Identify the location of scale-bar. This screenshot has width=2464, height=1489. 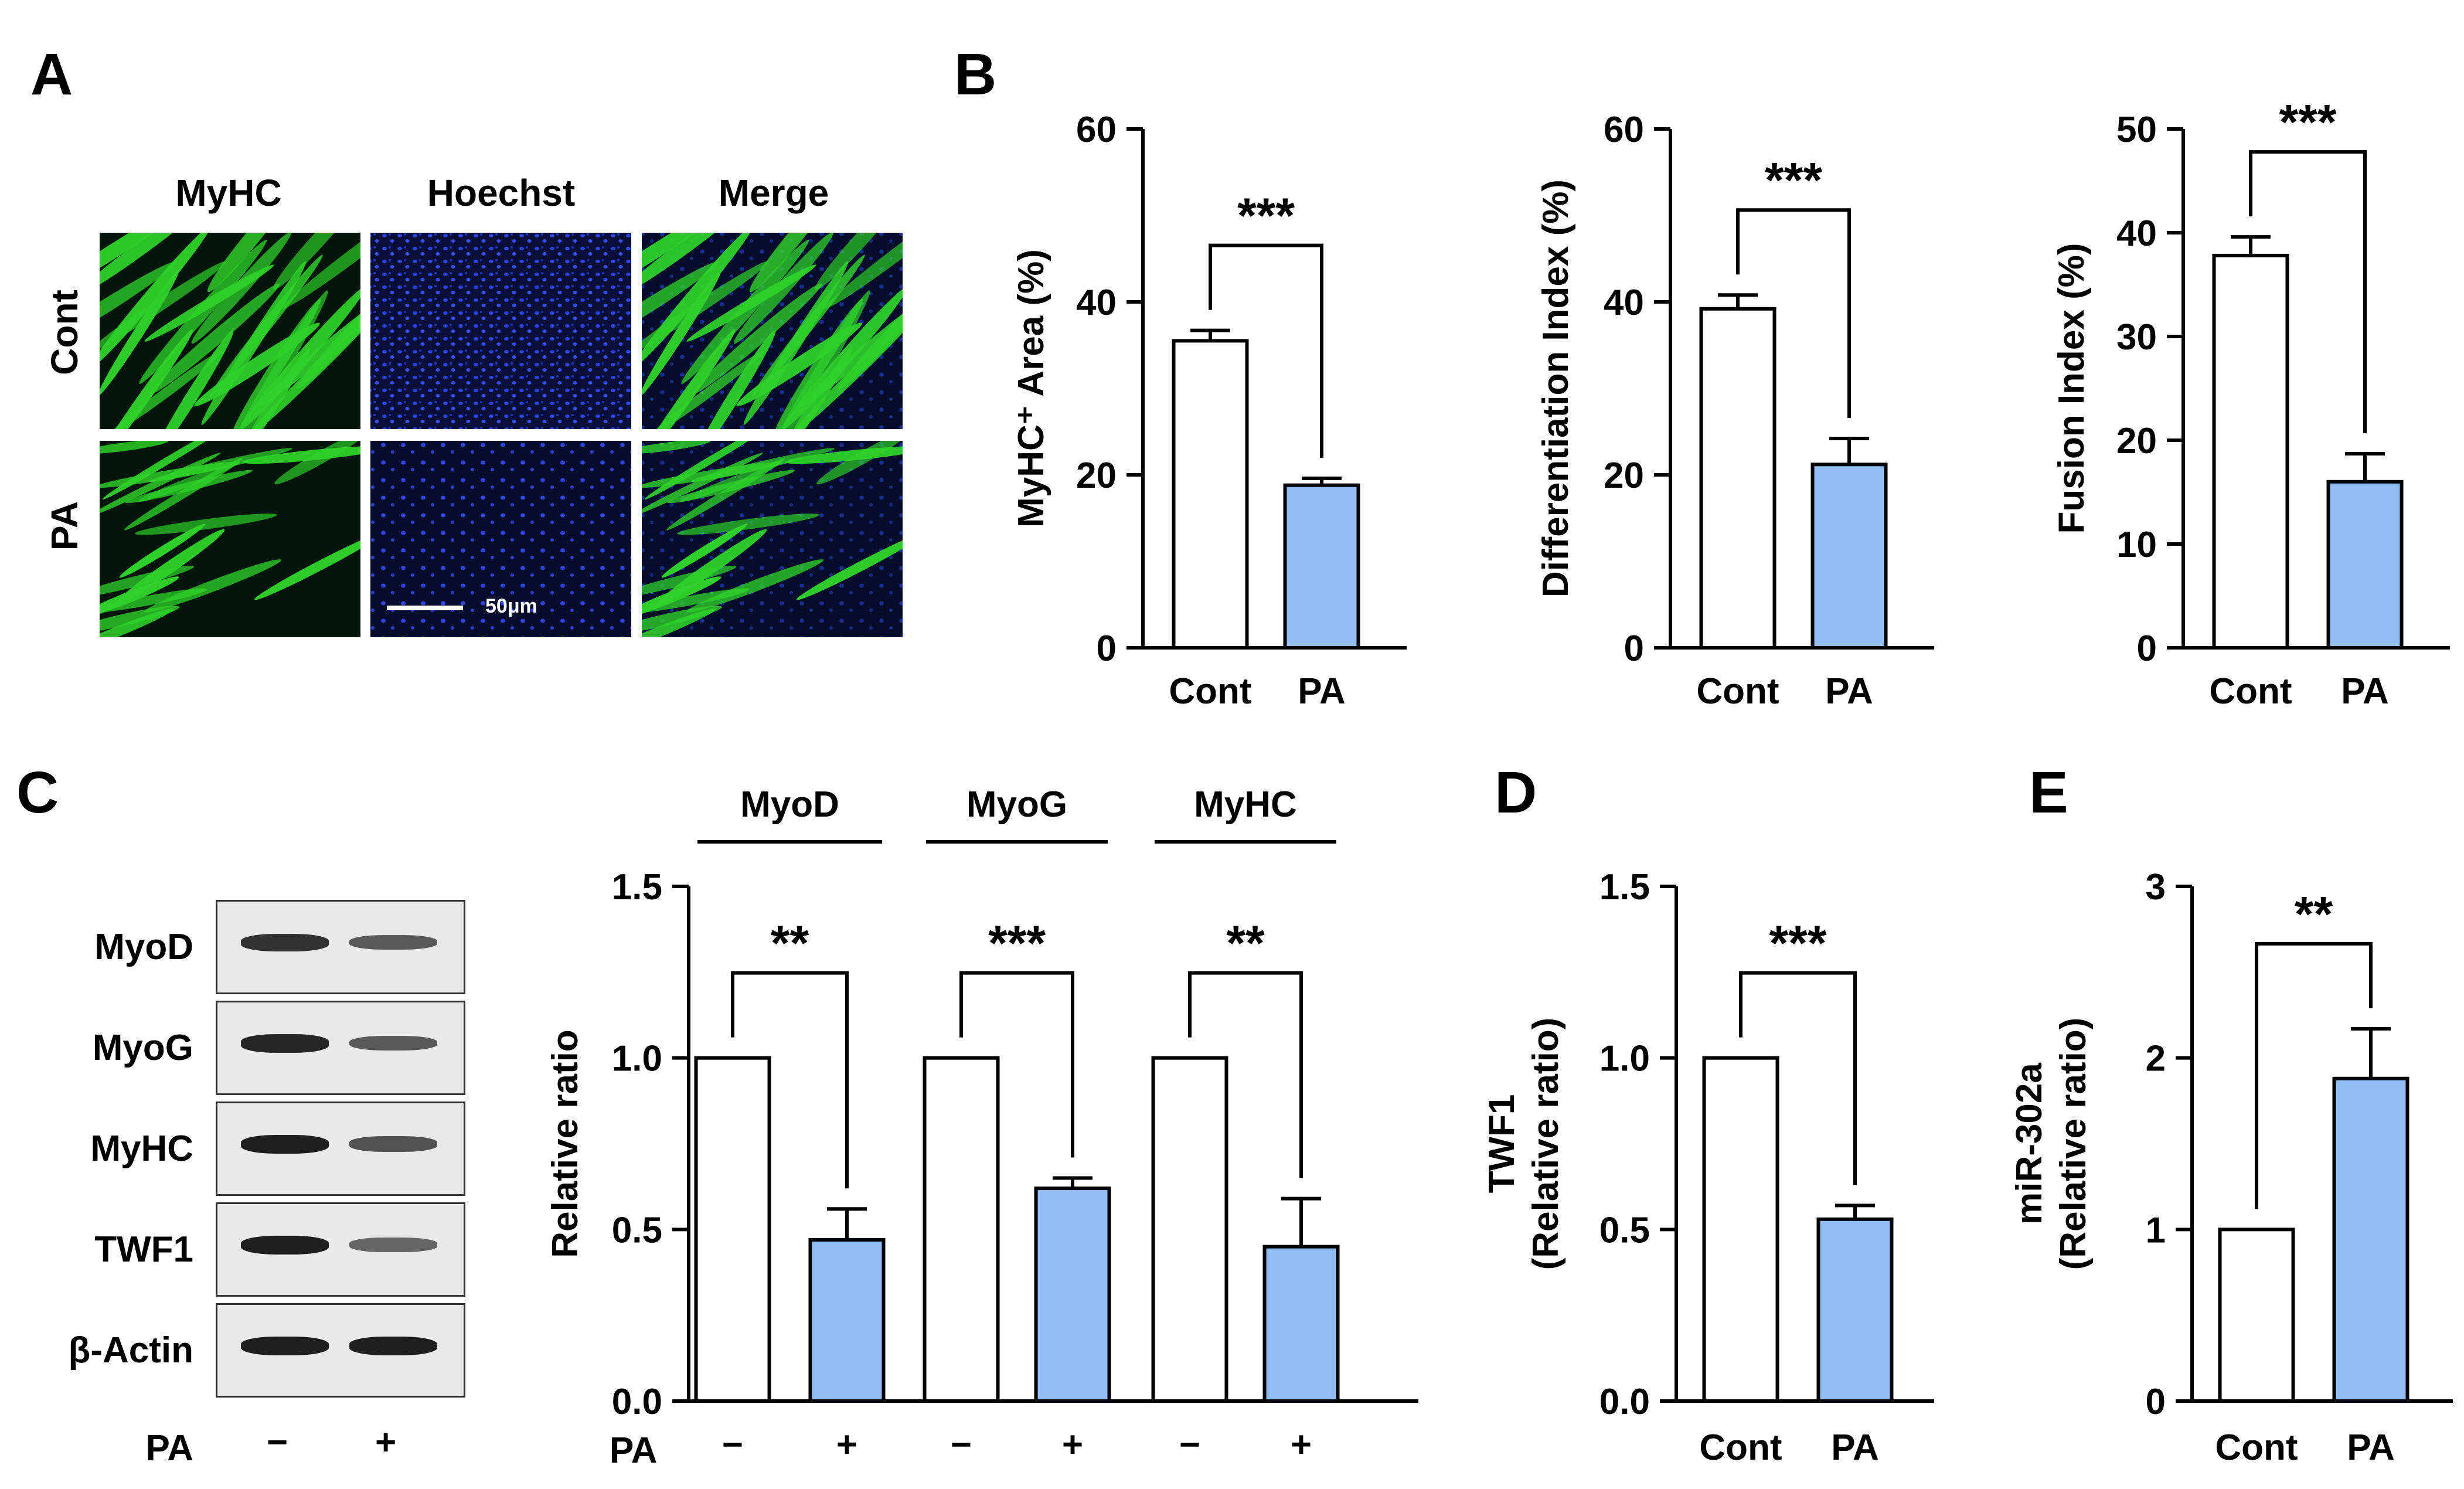
(425, 608).